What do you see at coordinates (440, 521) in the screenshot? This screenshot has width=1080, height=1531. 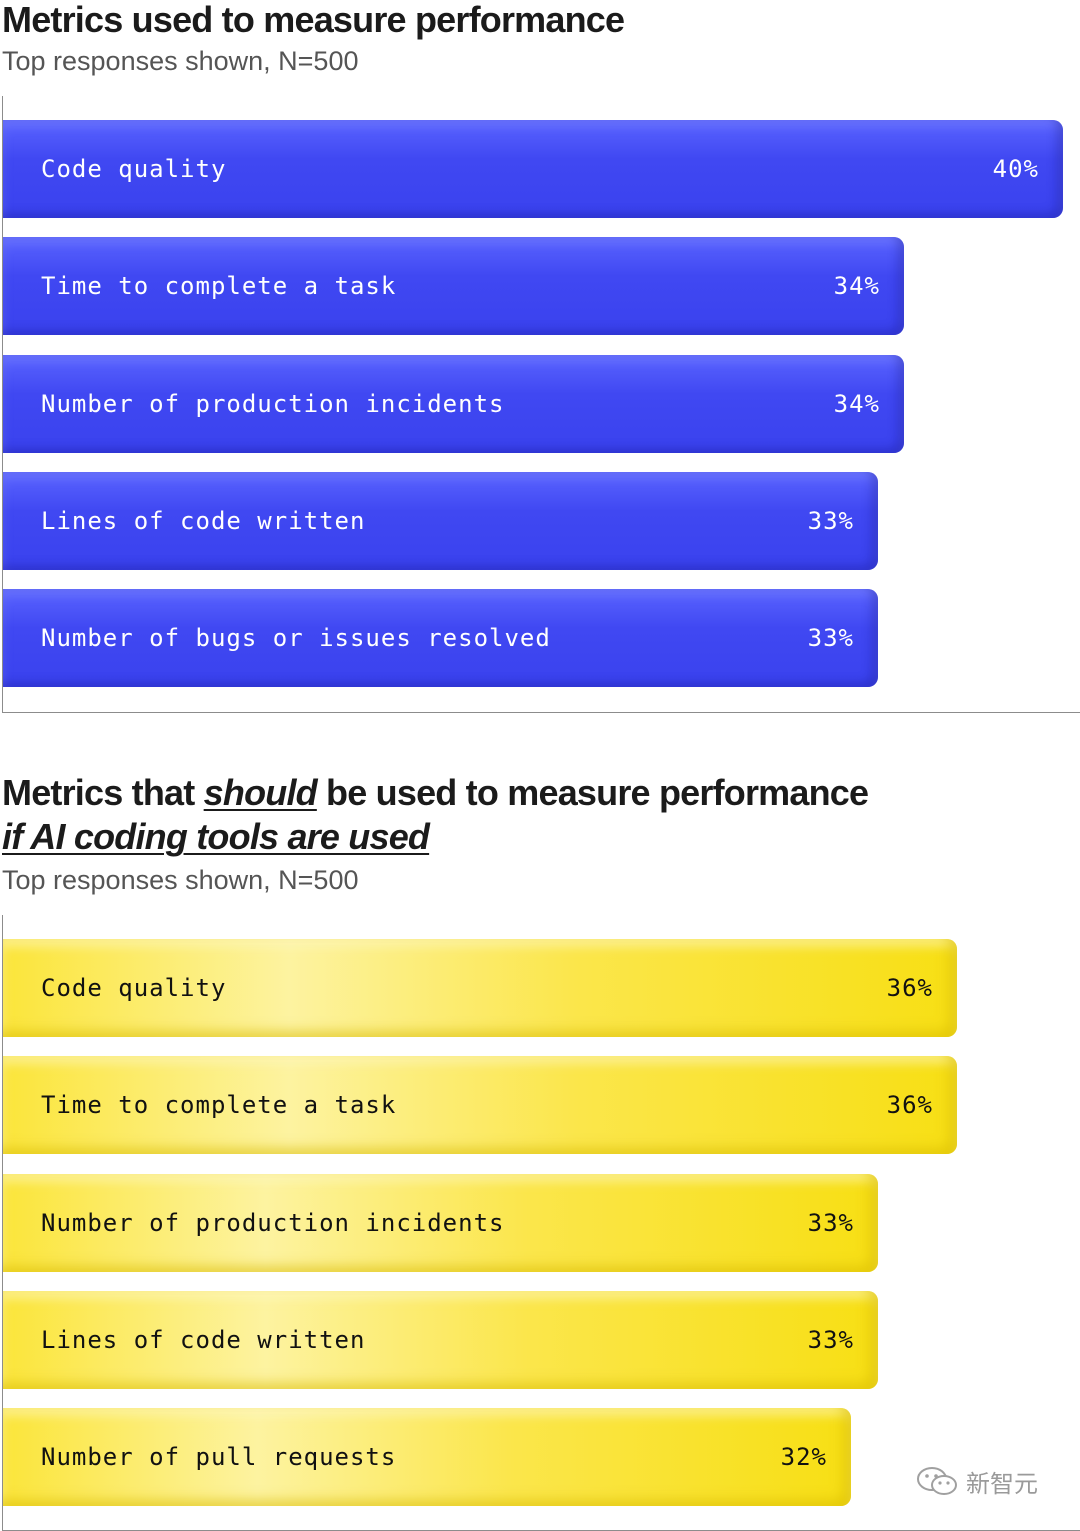 I see `chart-1-bar: Lines of code written 33%` at bounding box center [440, 521].